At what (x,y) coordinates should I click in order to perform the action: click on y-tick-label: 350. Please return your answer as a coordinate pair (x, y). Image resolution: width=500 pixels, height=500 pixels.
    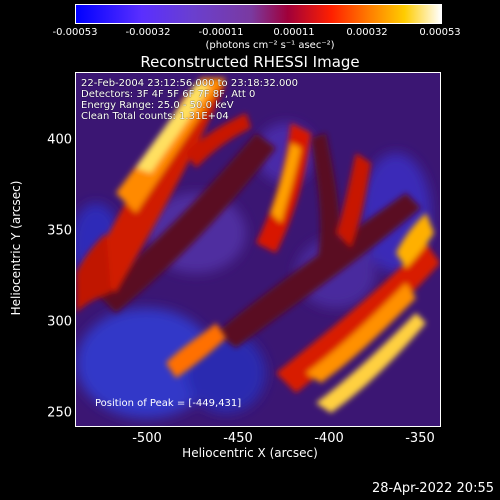
    Looking at the image, I should click on (59, 231).